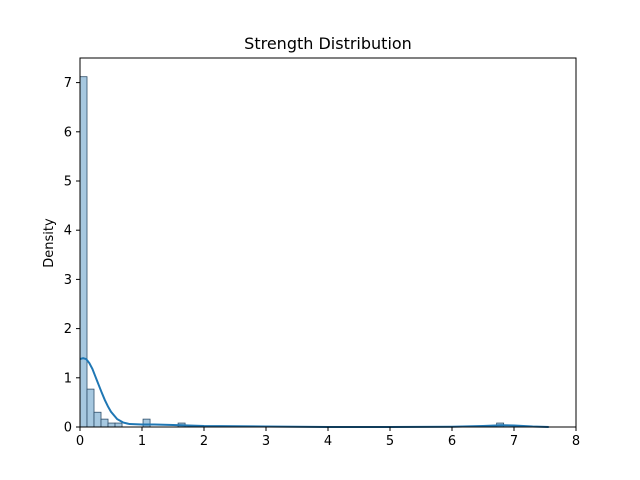 The image size is (640, 480). What do you see at coordinates (68, 280) in the screenshot?
I see `y-tick-label: 3` at bounding box center [68, 280].